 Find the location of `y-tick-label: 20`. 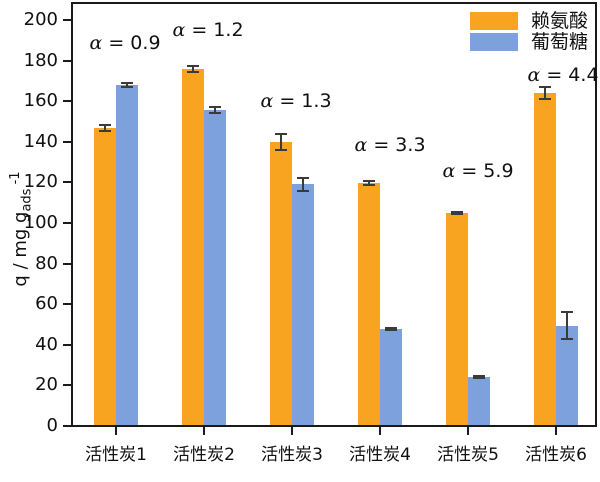

y-tick-label: 20 is located at coordinates (46, 385).